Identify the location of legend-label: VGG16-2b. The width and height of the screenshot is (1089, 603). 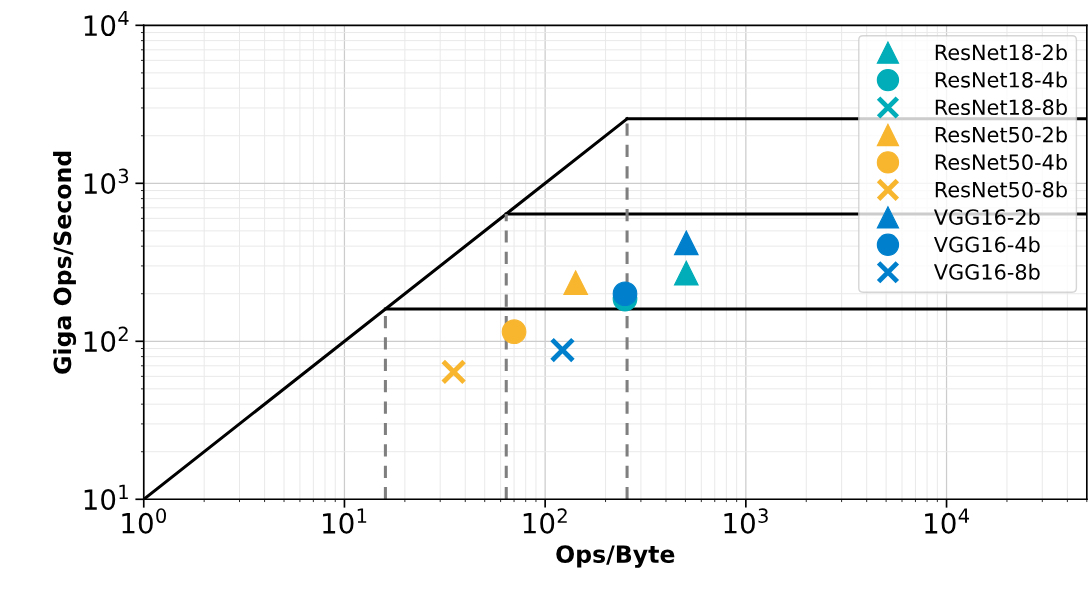
(986, 216).